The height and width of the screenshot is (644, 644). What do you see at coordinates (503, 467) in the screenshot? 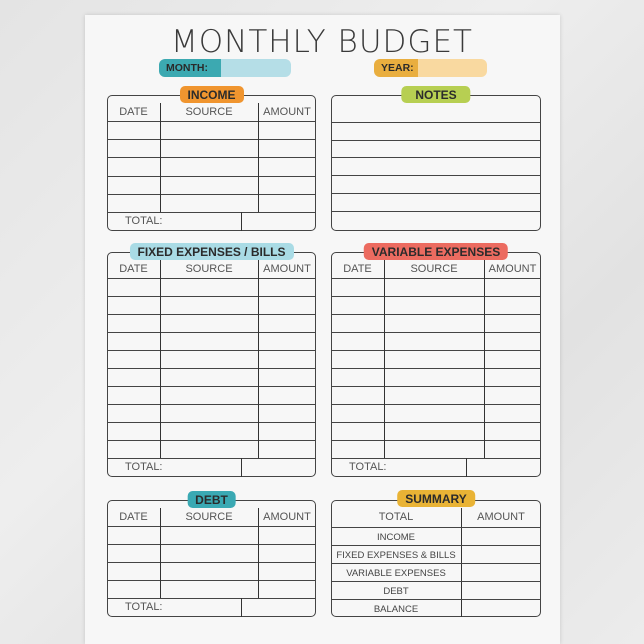
I see `variable-total-value` at bounding box center [503, 467].